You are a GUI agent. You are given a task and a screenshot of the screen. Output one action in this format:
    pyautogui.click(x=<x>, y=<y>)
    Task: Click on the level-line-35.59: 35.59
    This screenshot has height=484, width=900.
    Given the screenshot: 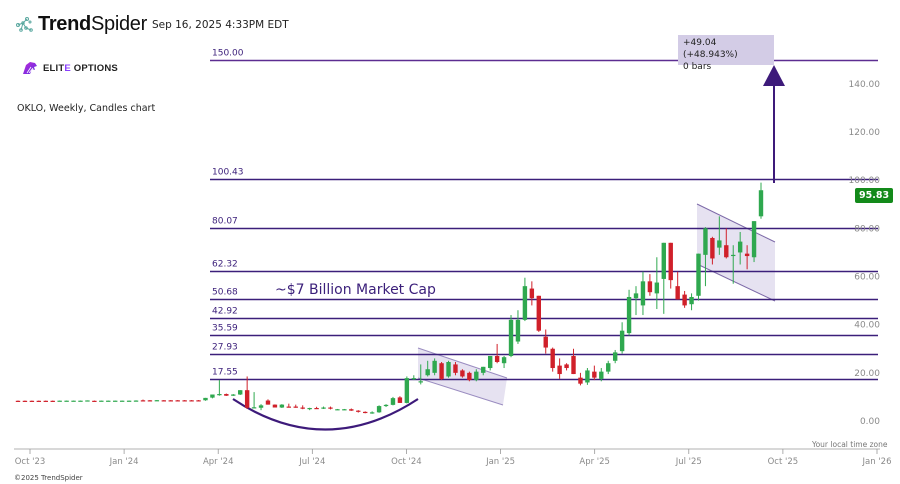 What is the action you would take?
    pyautogui.click(x=544, y=330)
    